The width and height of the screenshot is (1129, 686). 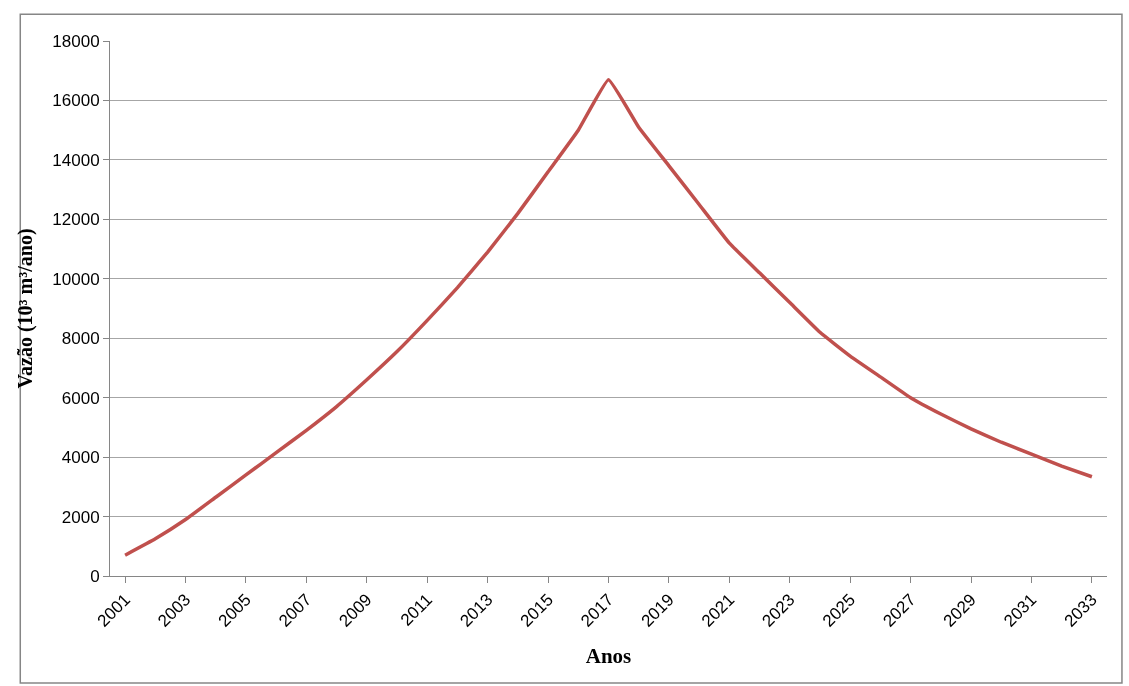 What do you see at coordinates (80, 398) in the screenshot?
I see `y-tick-label: 6000` at bounding box center [80, 398].